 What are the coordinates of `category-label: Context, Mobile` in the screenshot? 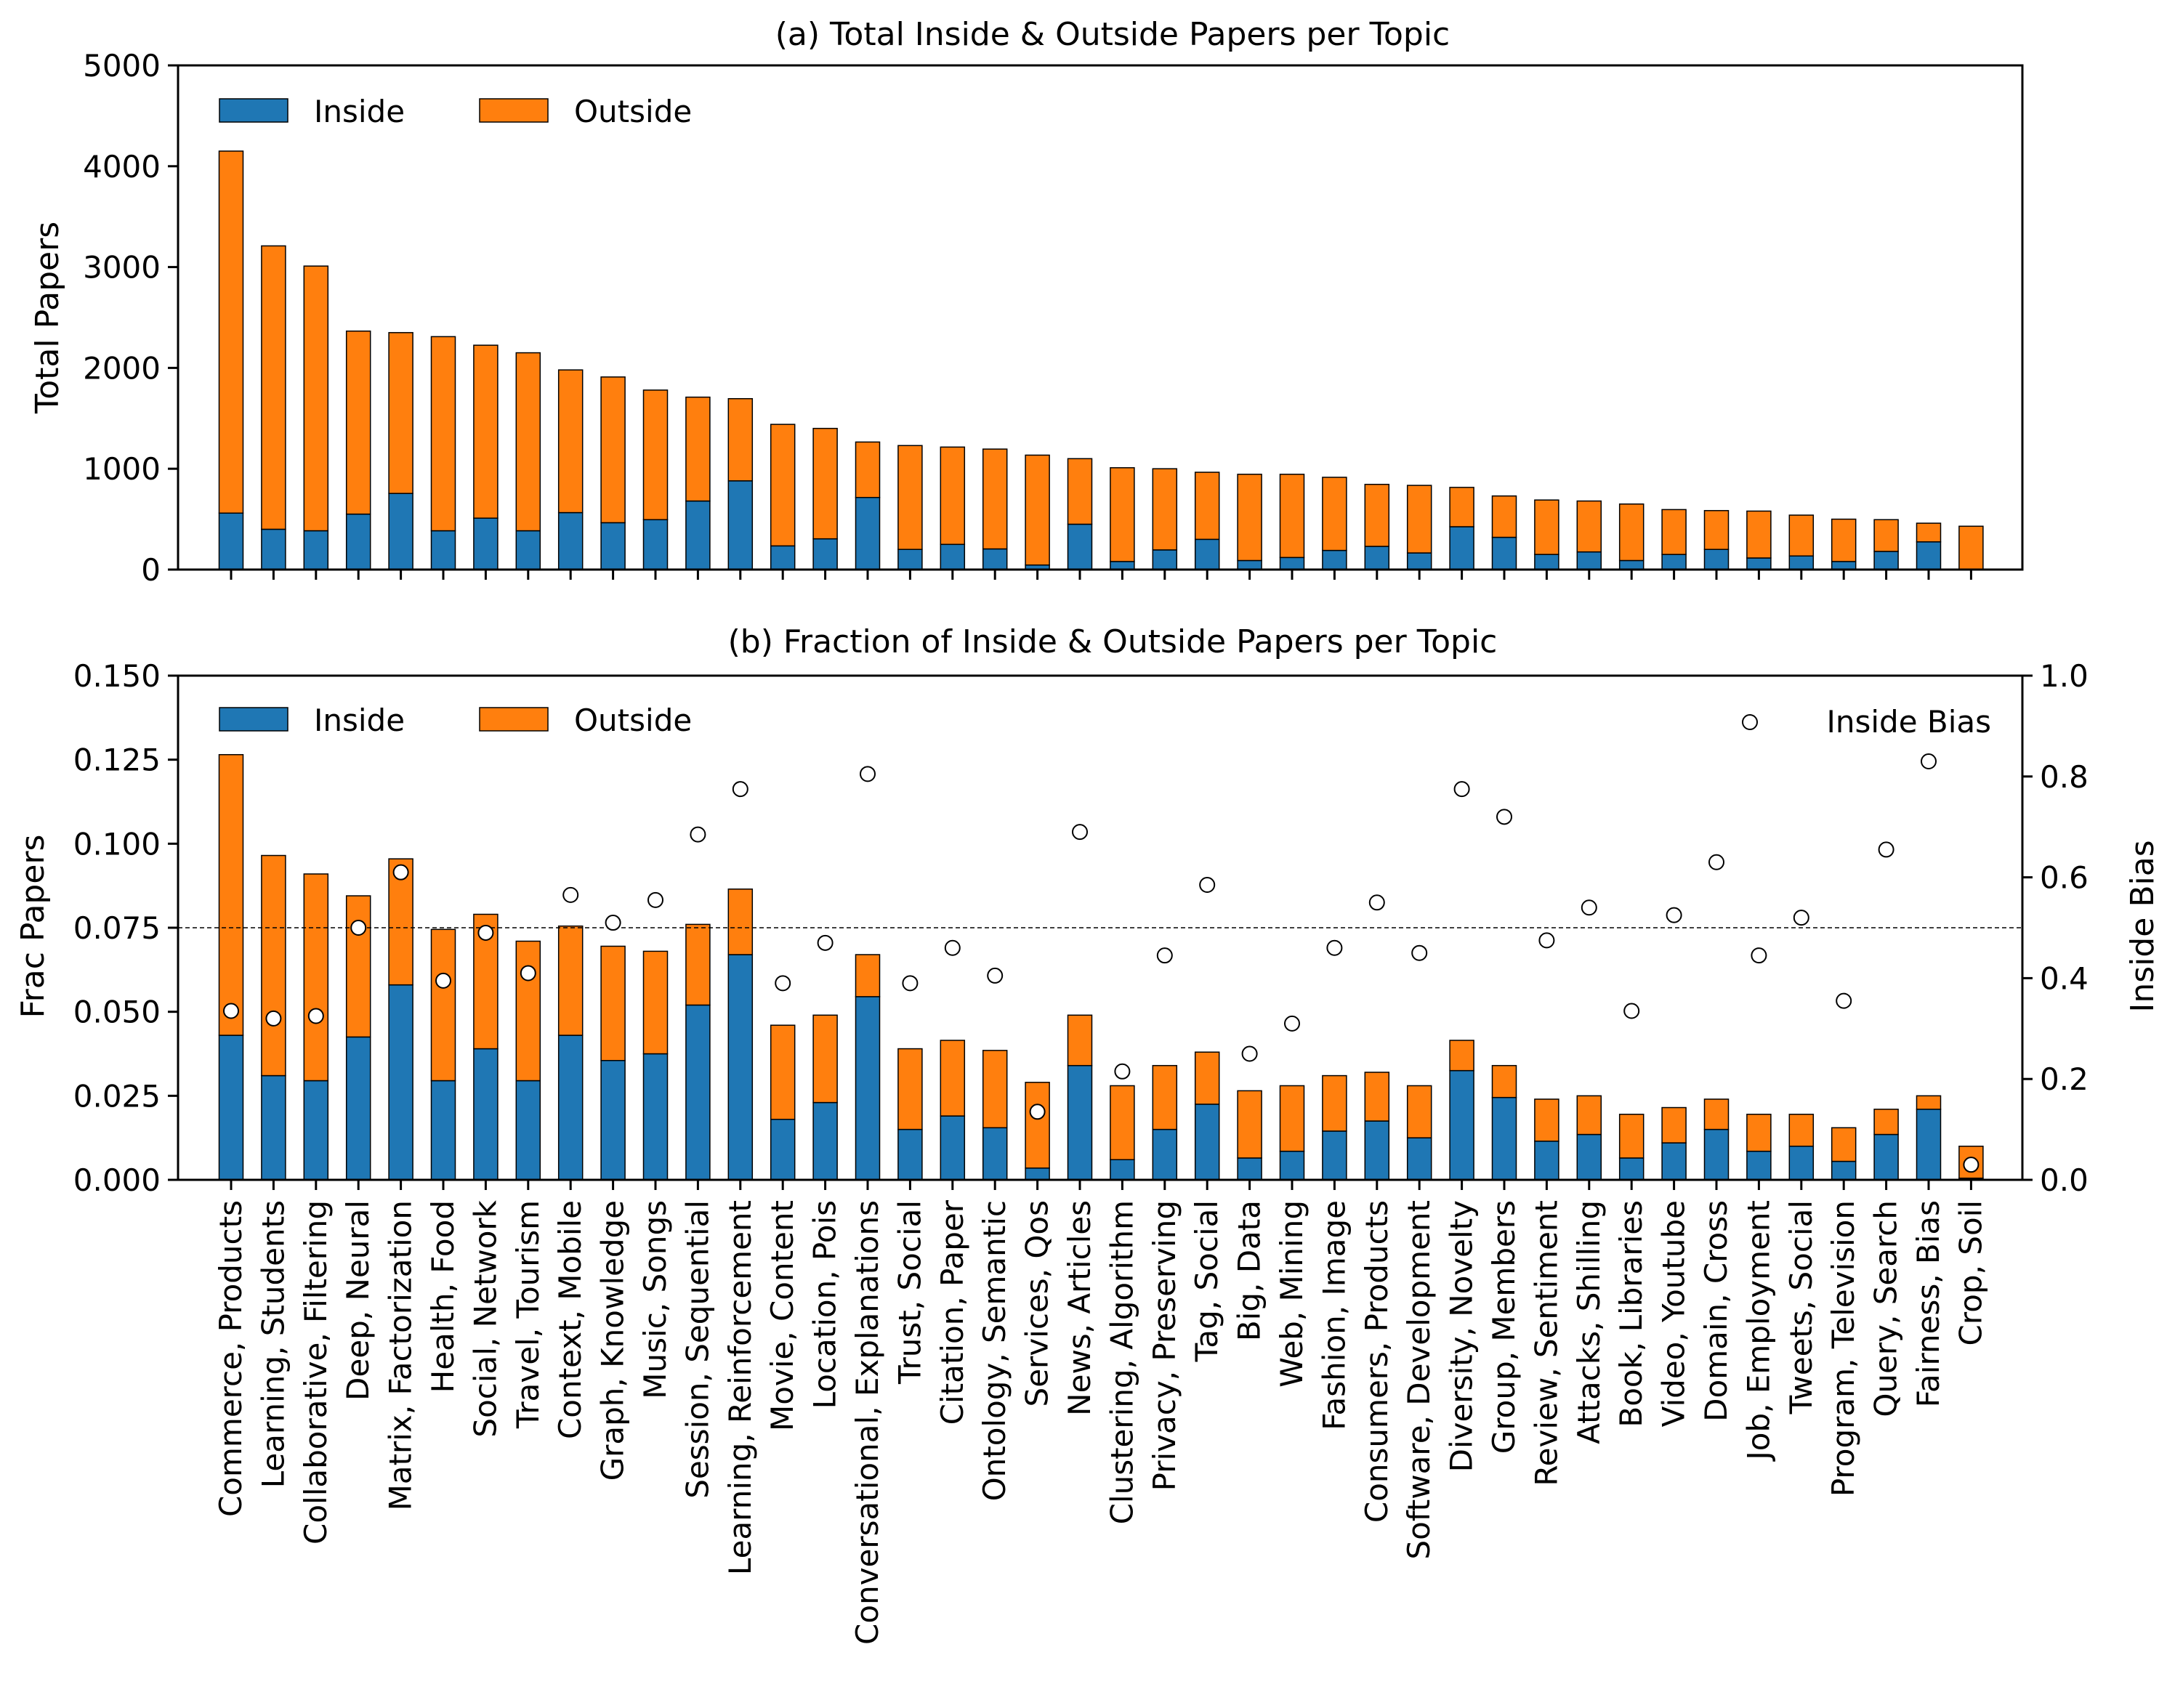 It's located at (570, 1319).